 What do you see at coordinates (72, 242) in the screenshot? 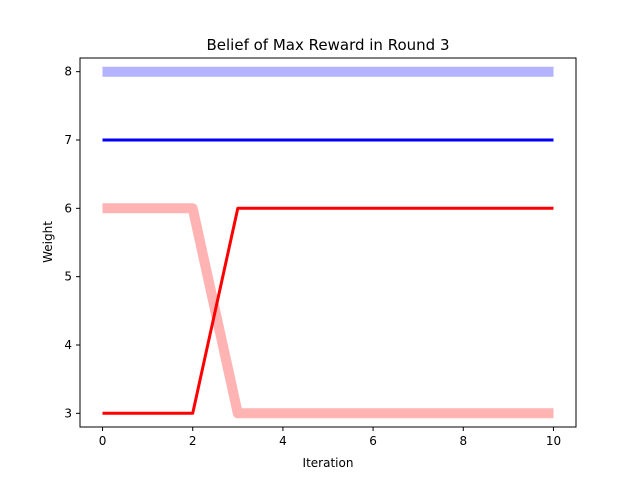
I see `y-axis: 3 4 5 6 7 8` at bounding box center [72, 242].